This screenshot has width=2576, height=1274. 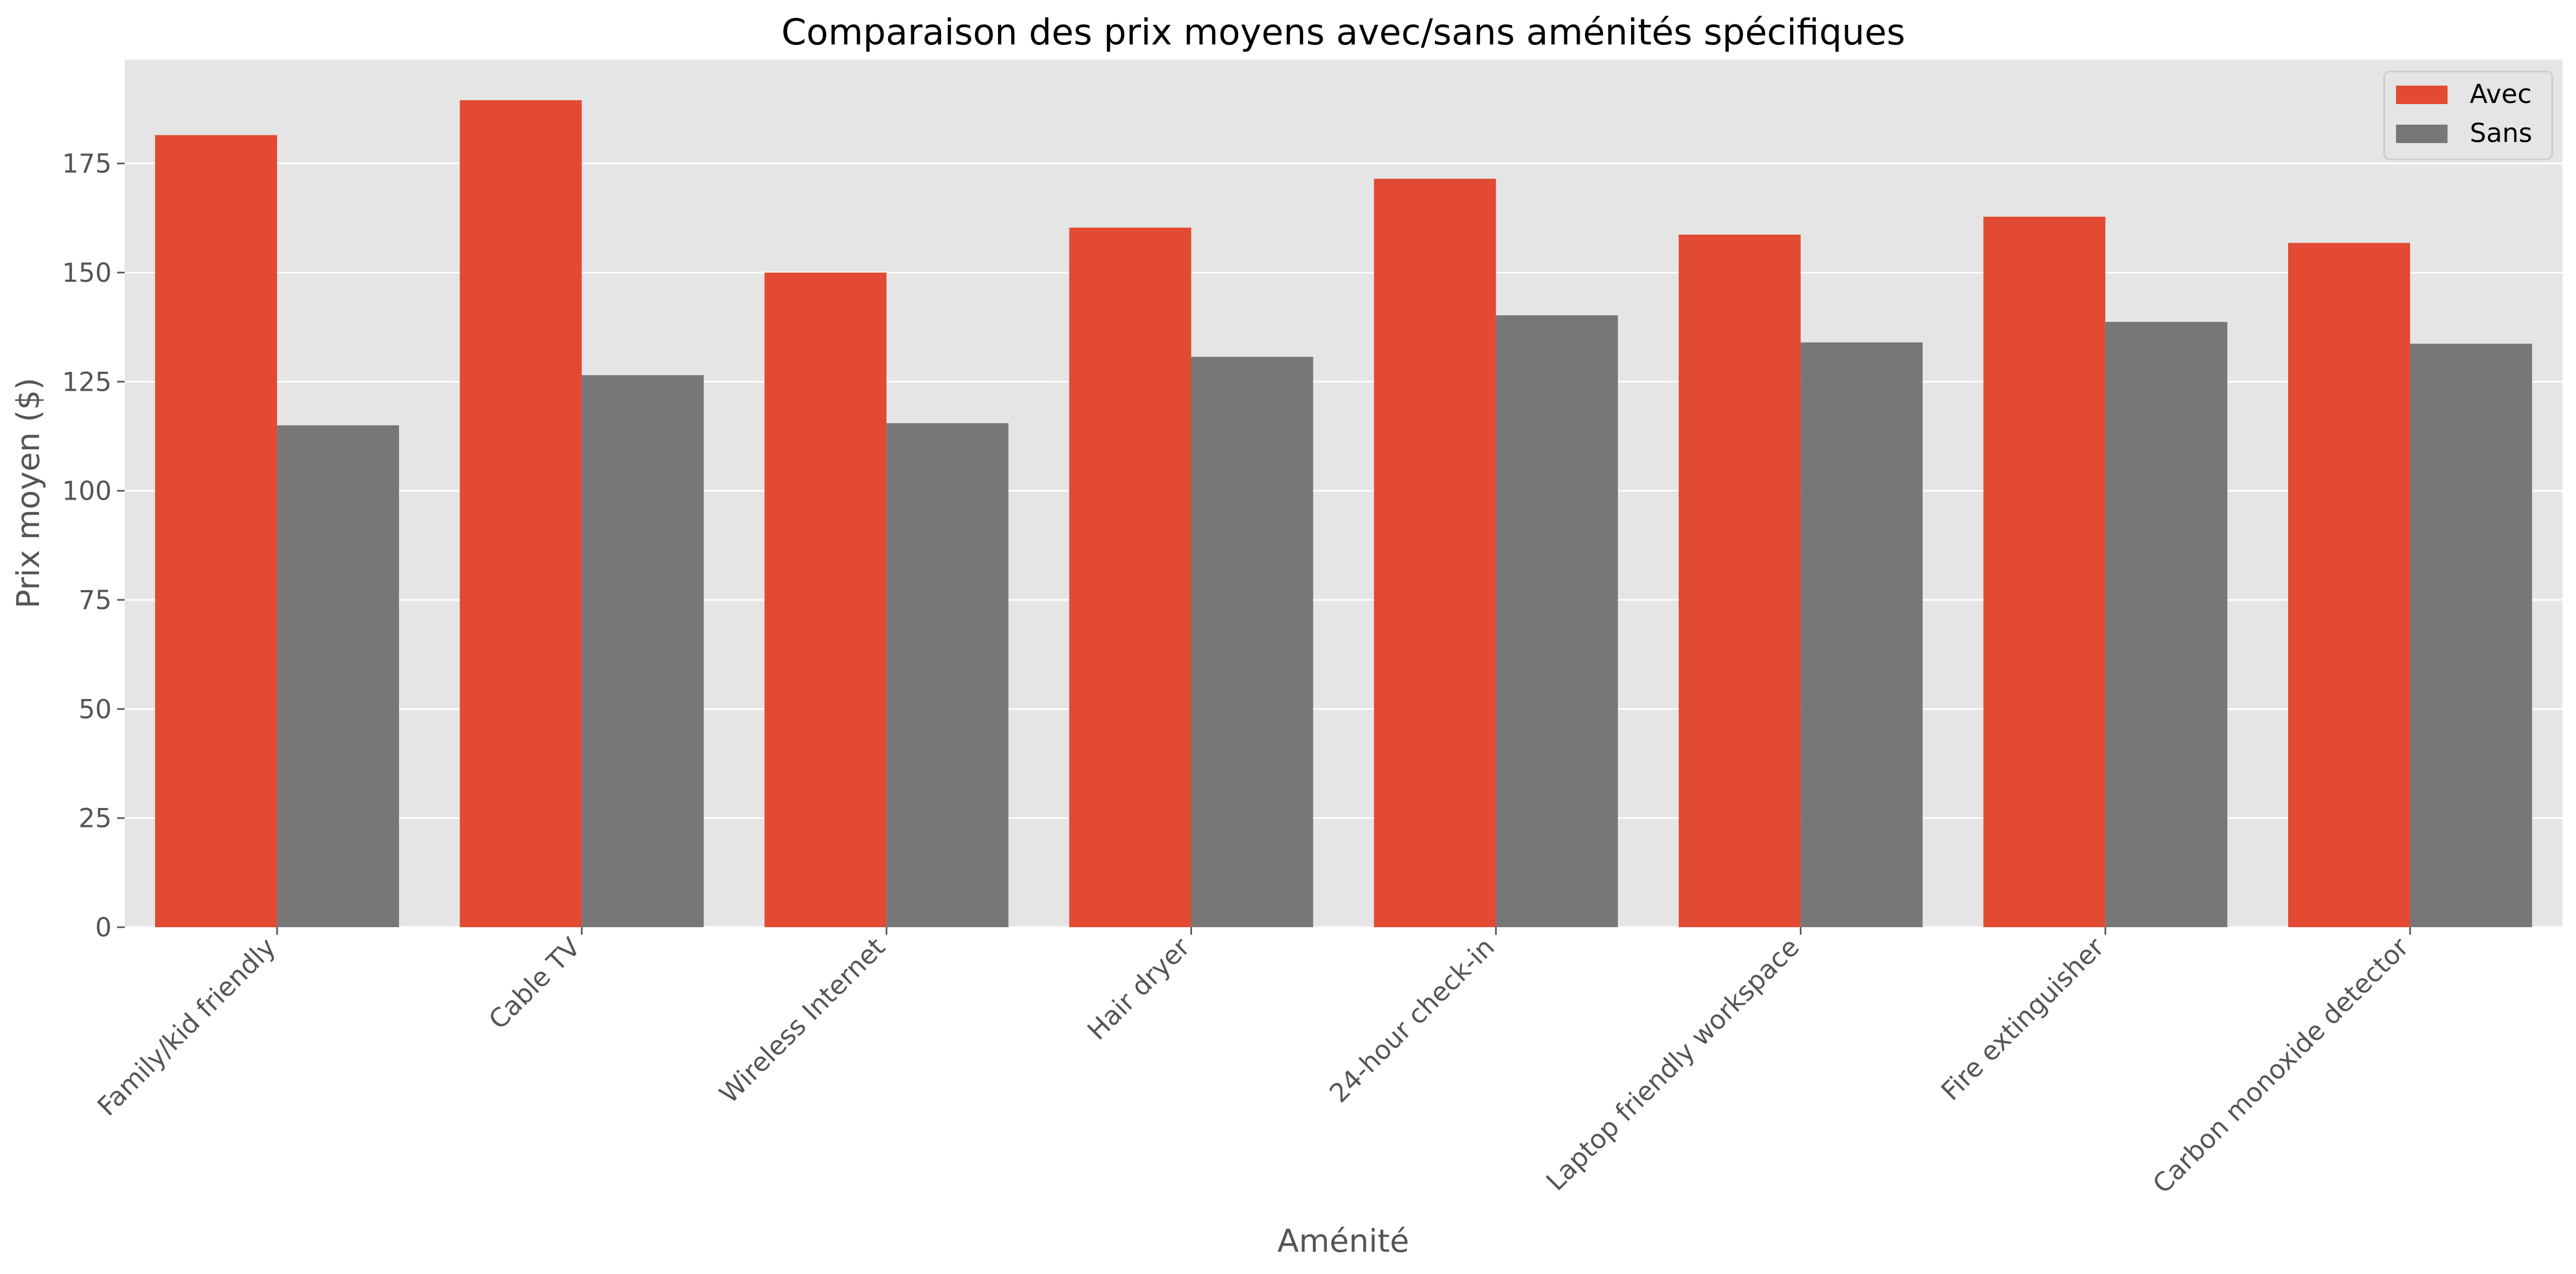 I want to click on x-axis-label: Aménité, so click(x=1343, y=1241).